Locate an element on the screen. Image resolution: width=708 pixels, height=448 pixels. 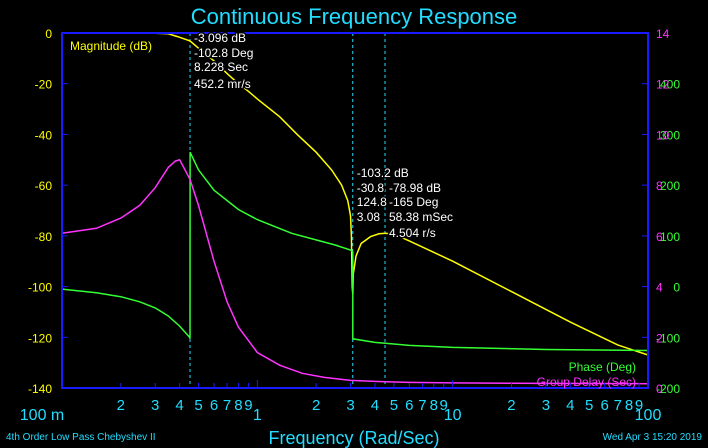
cursor-readout: -103.2 dB is located at coordinates (383, 173).